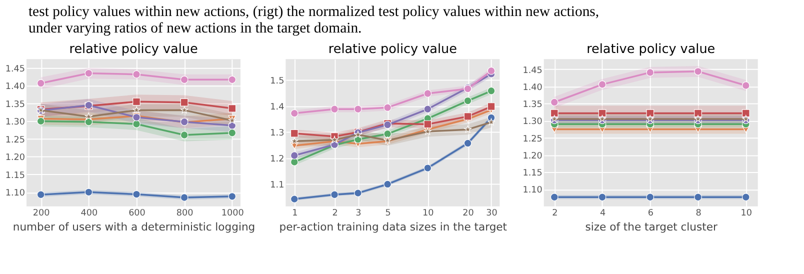 Image resolution: width=804 pixels, height=274 pixels. Describe the element at coordinates (393, 227) in the screenshot. I see `x-axis-title: per-action training data sizes in the target` at that location.